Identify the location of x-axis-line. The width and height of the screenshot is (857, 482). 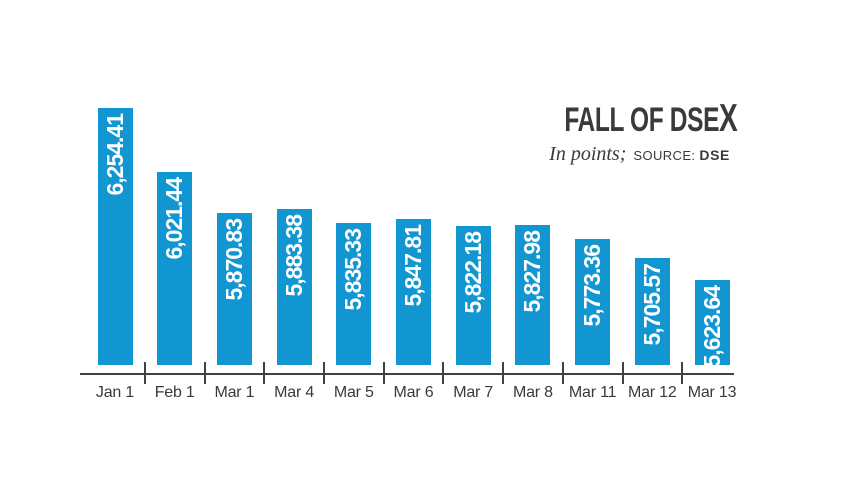
(407, 374).